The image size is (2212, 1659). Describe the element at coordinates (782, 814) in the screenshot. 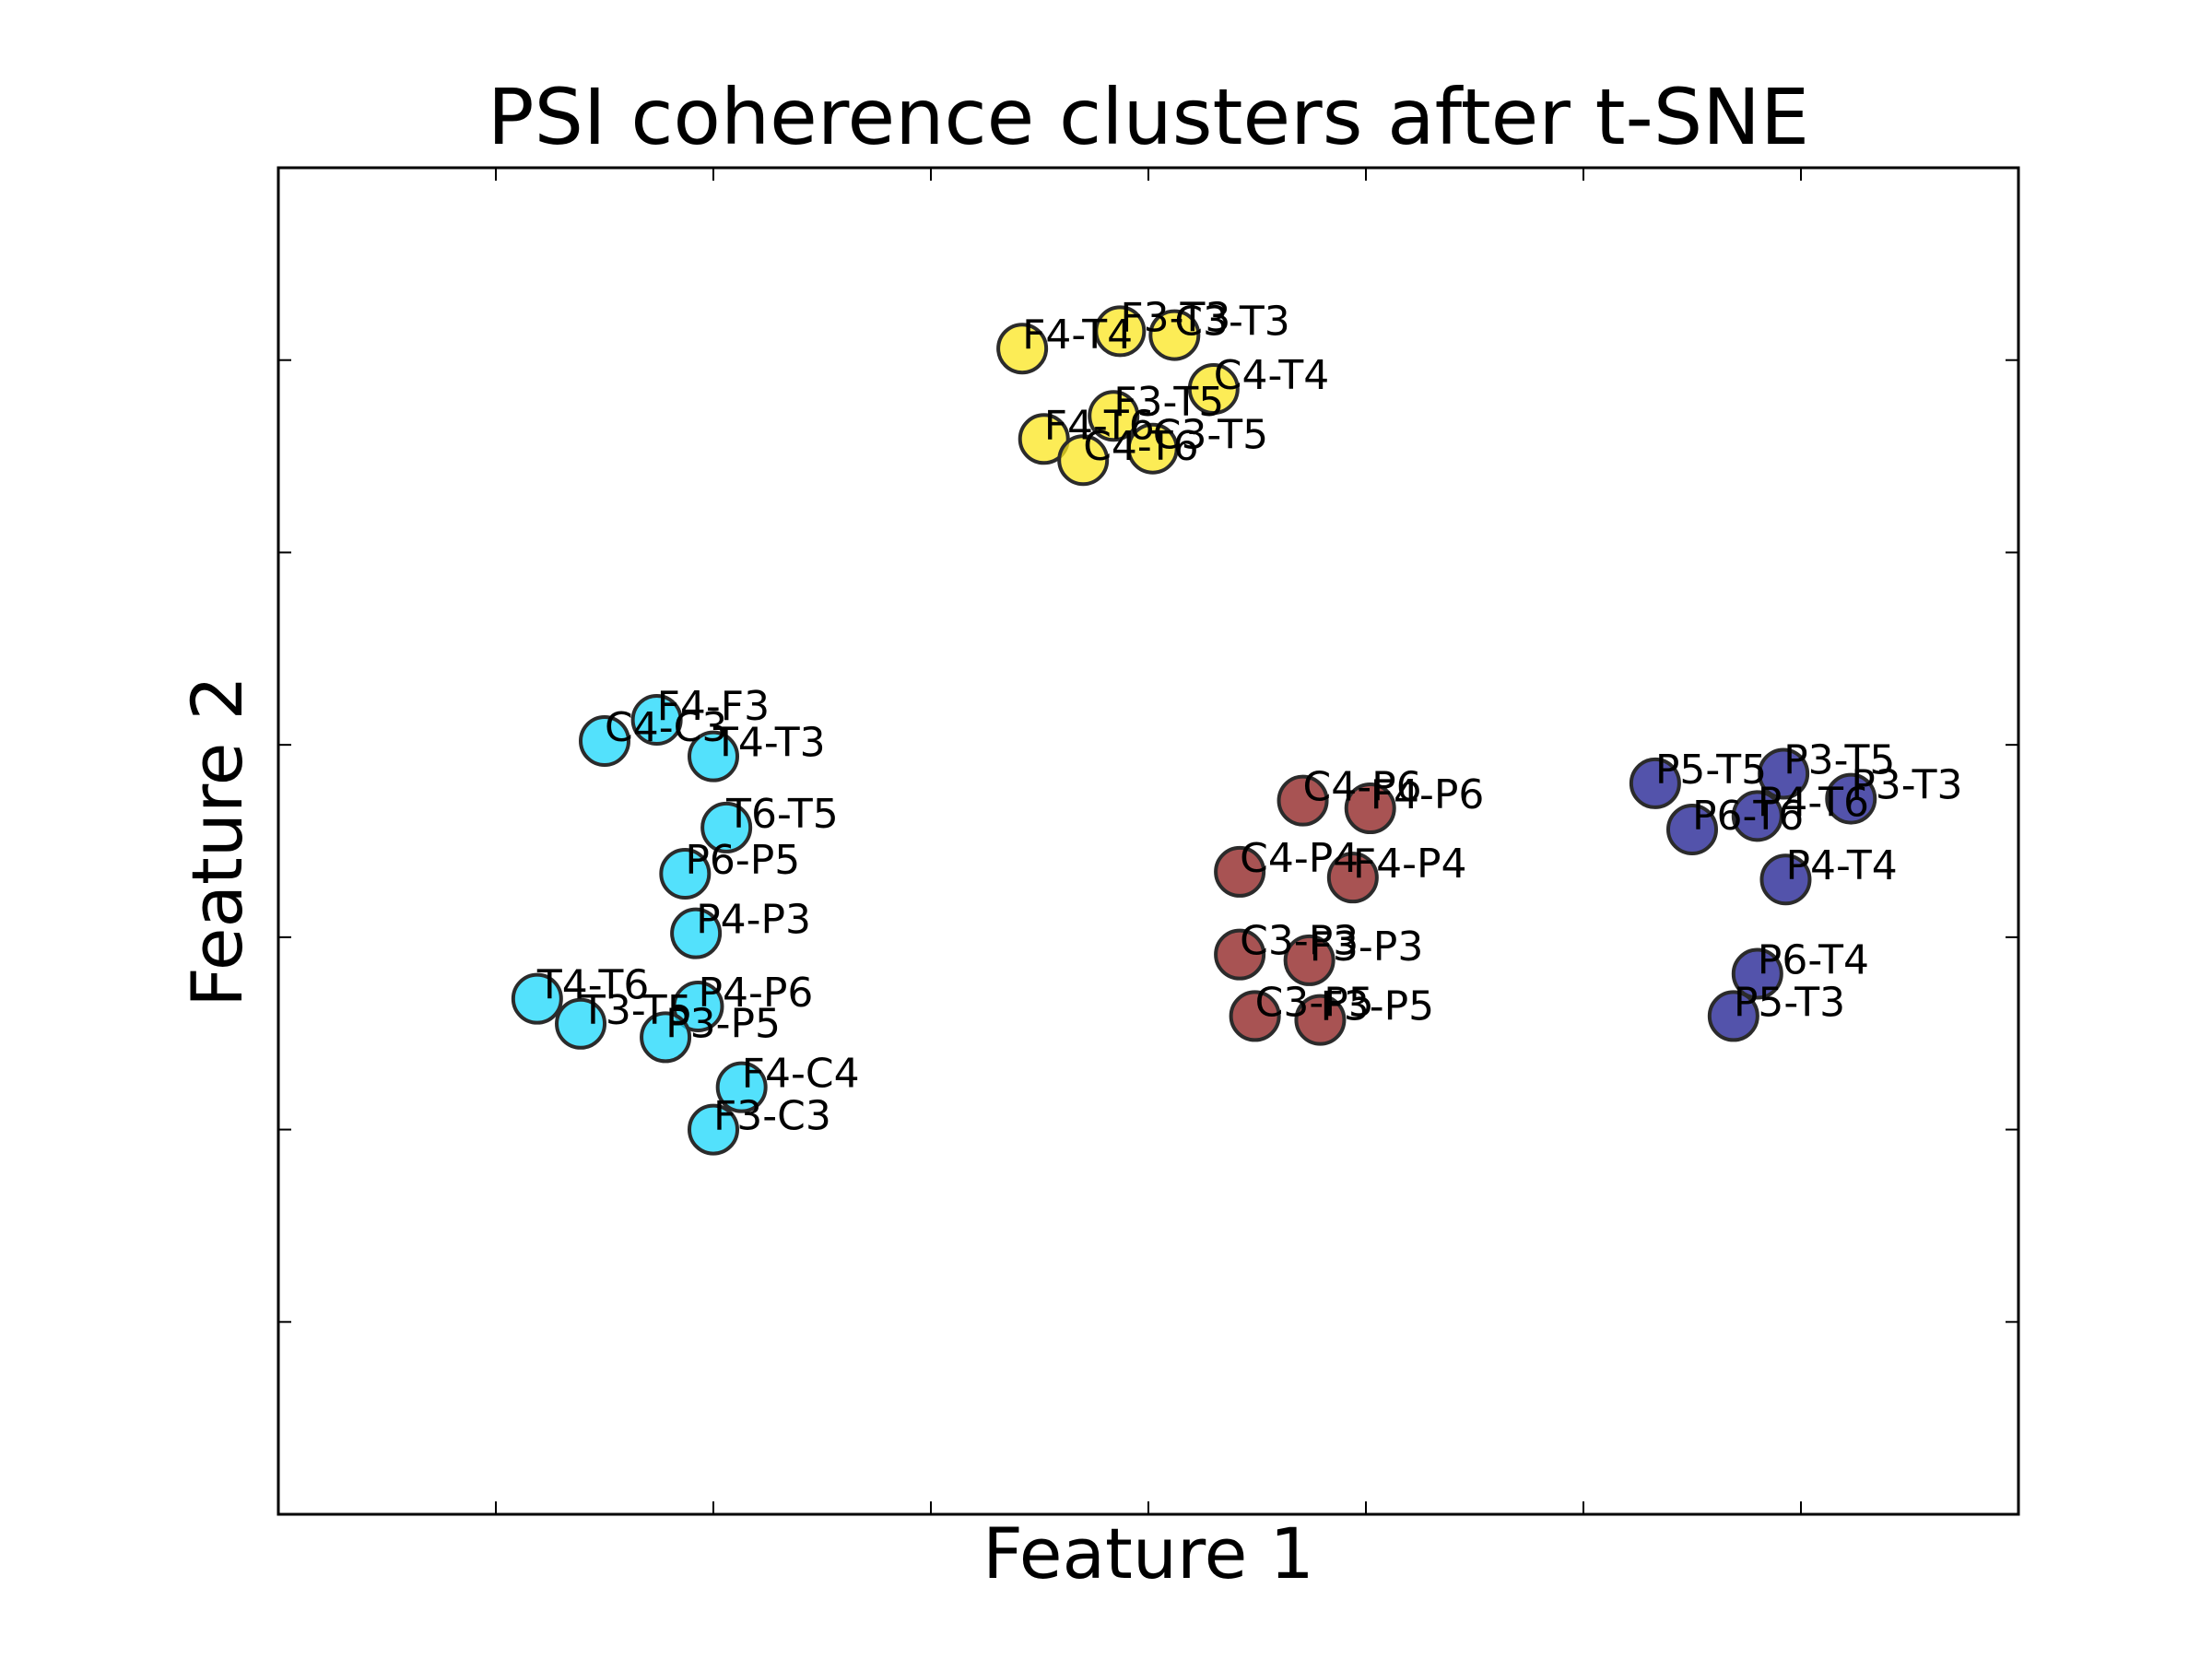

I see `data-label-t6-t5: T6-T5` at that location.